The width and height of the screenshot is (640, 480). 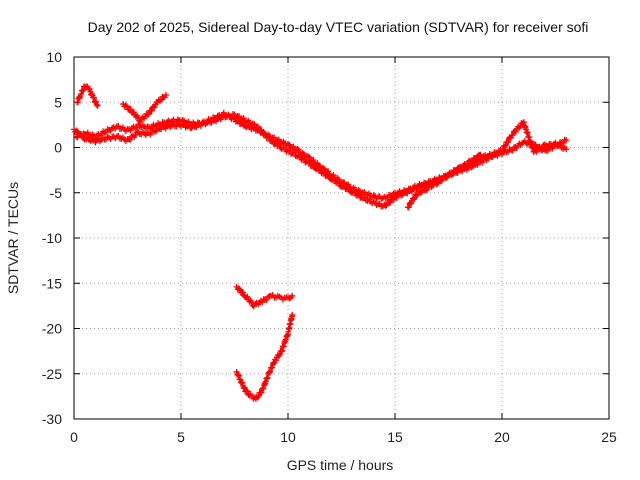 What do you see at coordinates (343, 437) in the screenshot?
I see `x-tick-labels: 0 5 10 15 20 25` at bounding box center [343, 437].